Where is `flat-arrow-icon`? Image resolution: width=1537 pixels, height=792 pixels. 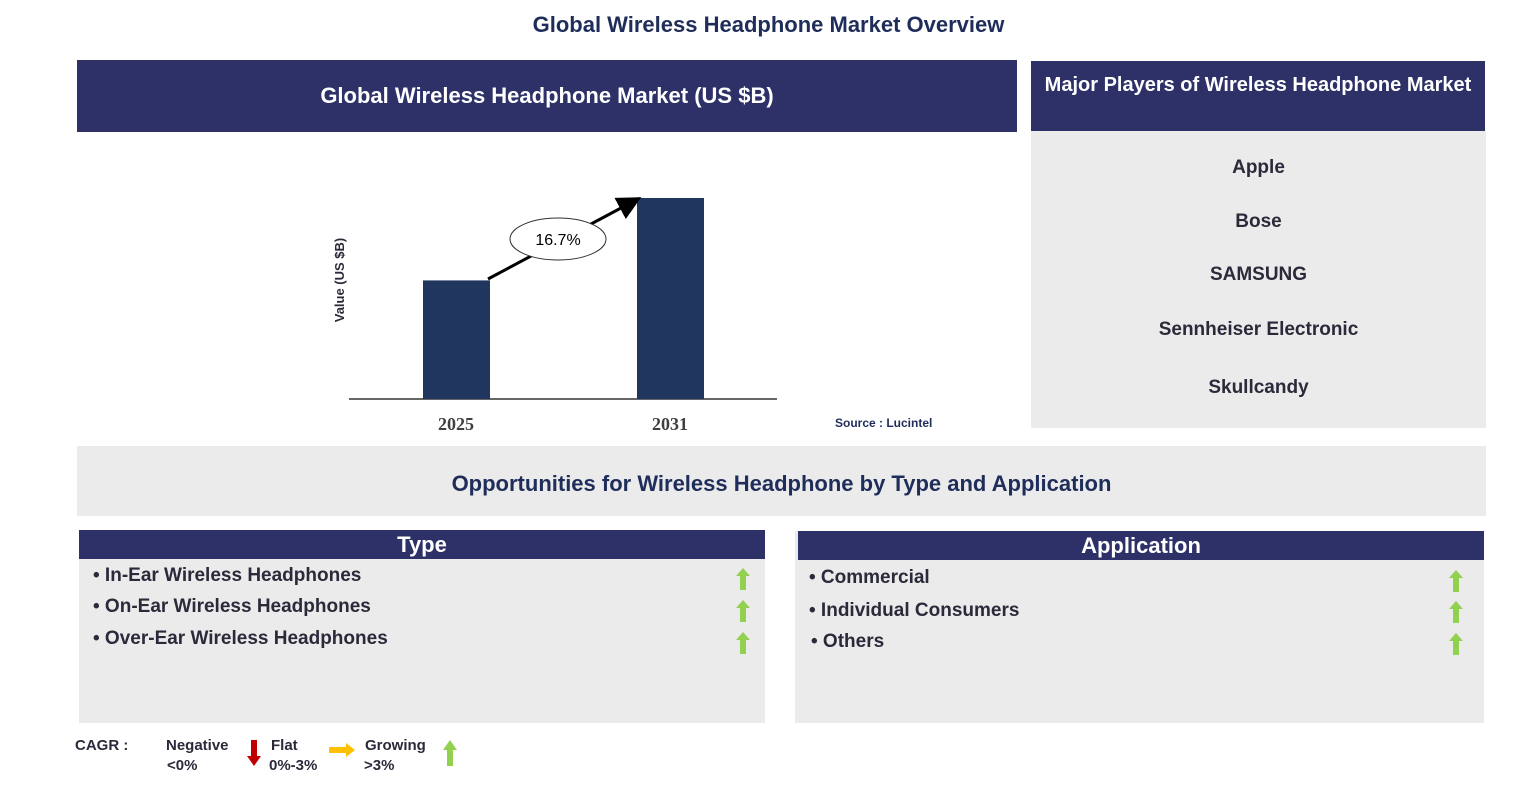
flat-arrow-icon is located at coordinates (342, 750).